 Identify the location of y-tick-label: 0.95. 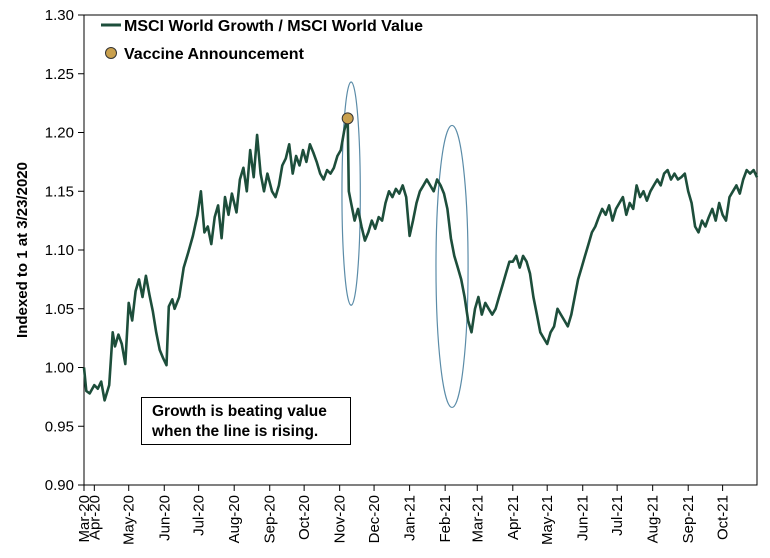
(59, 426).